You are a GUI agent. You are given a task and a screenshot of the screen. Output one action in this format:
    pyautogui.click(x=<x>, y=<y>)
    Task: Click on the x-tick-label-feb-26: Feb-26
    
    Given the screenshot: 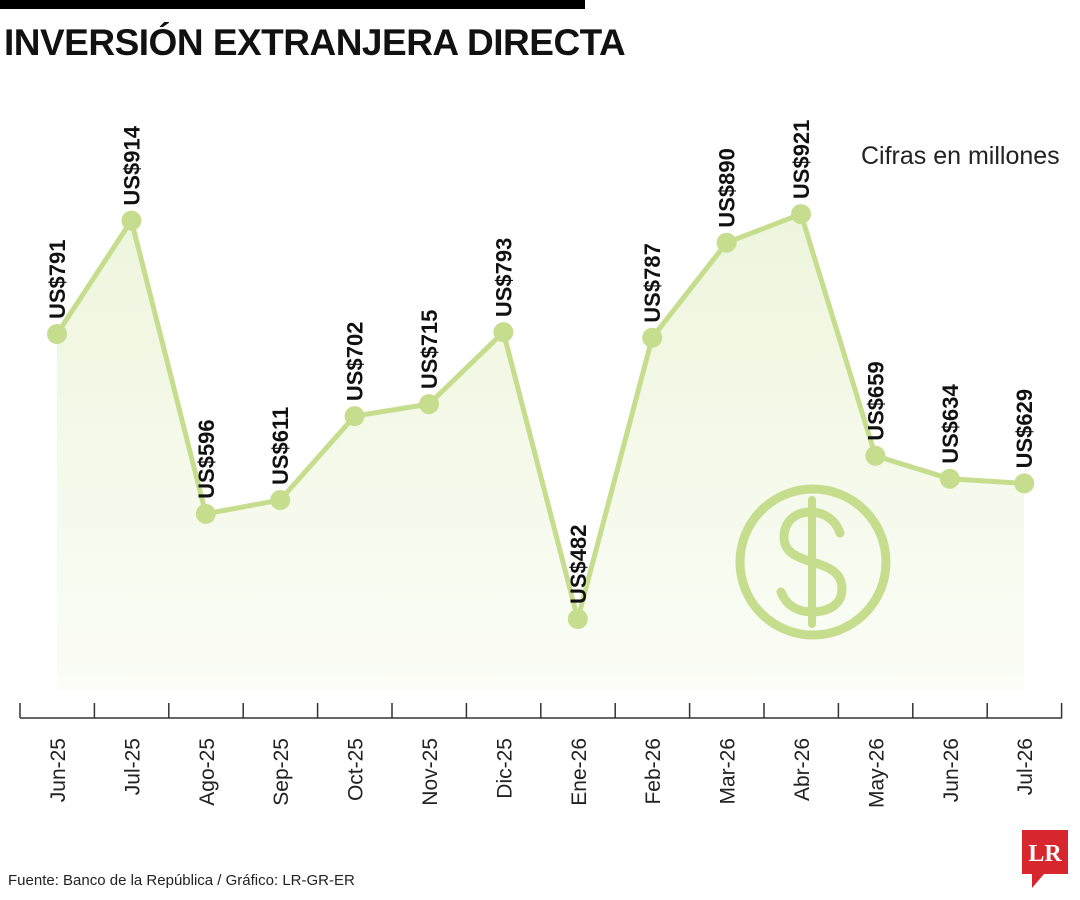 What is the action you would take?
    pyautogui.click(x=653, y=771)
    